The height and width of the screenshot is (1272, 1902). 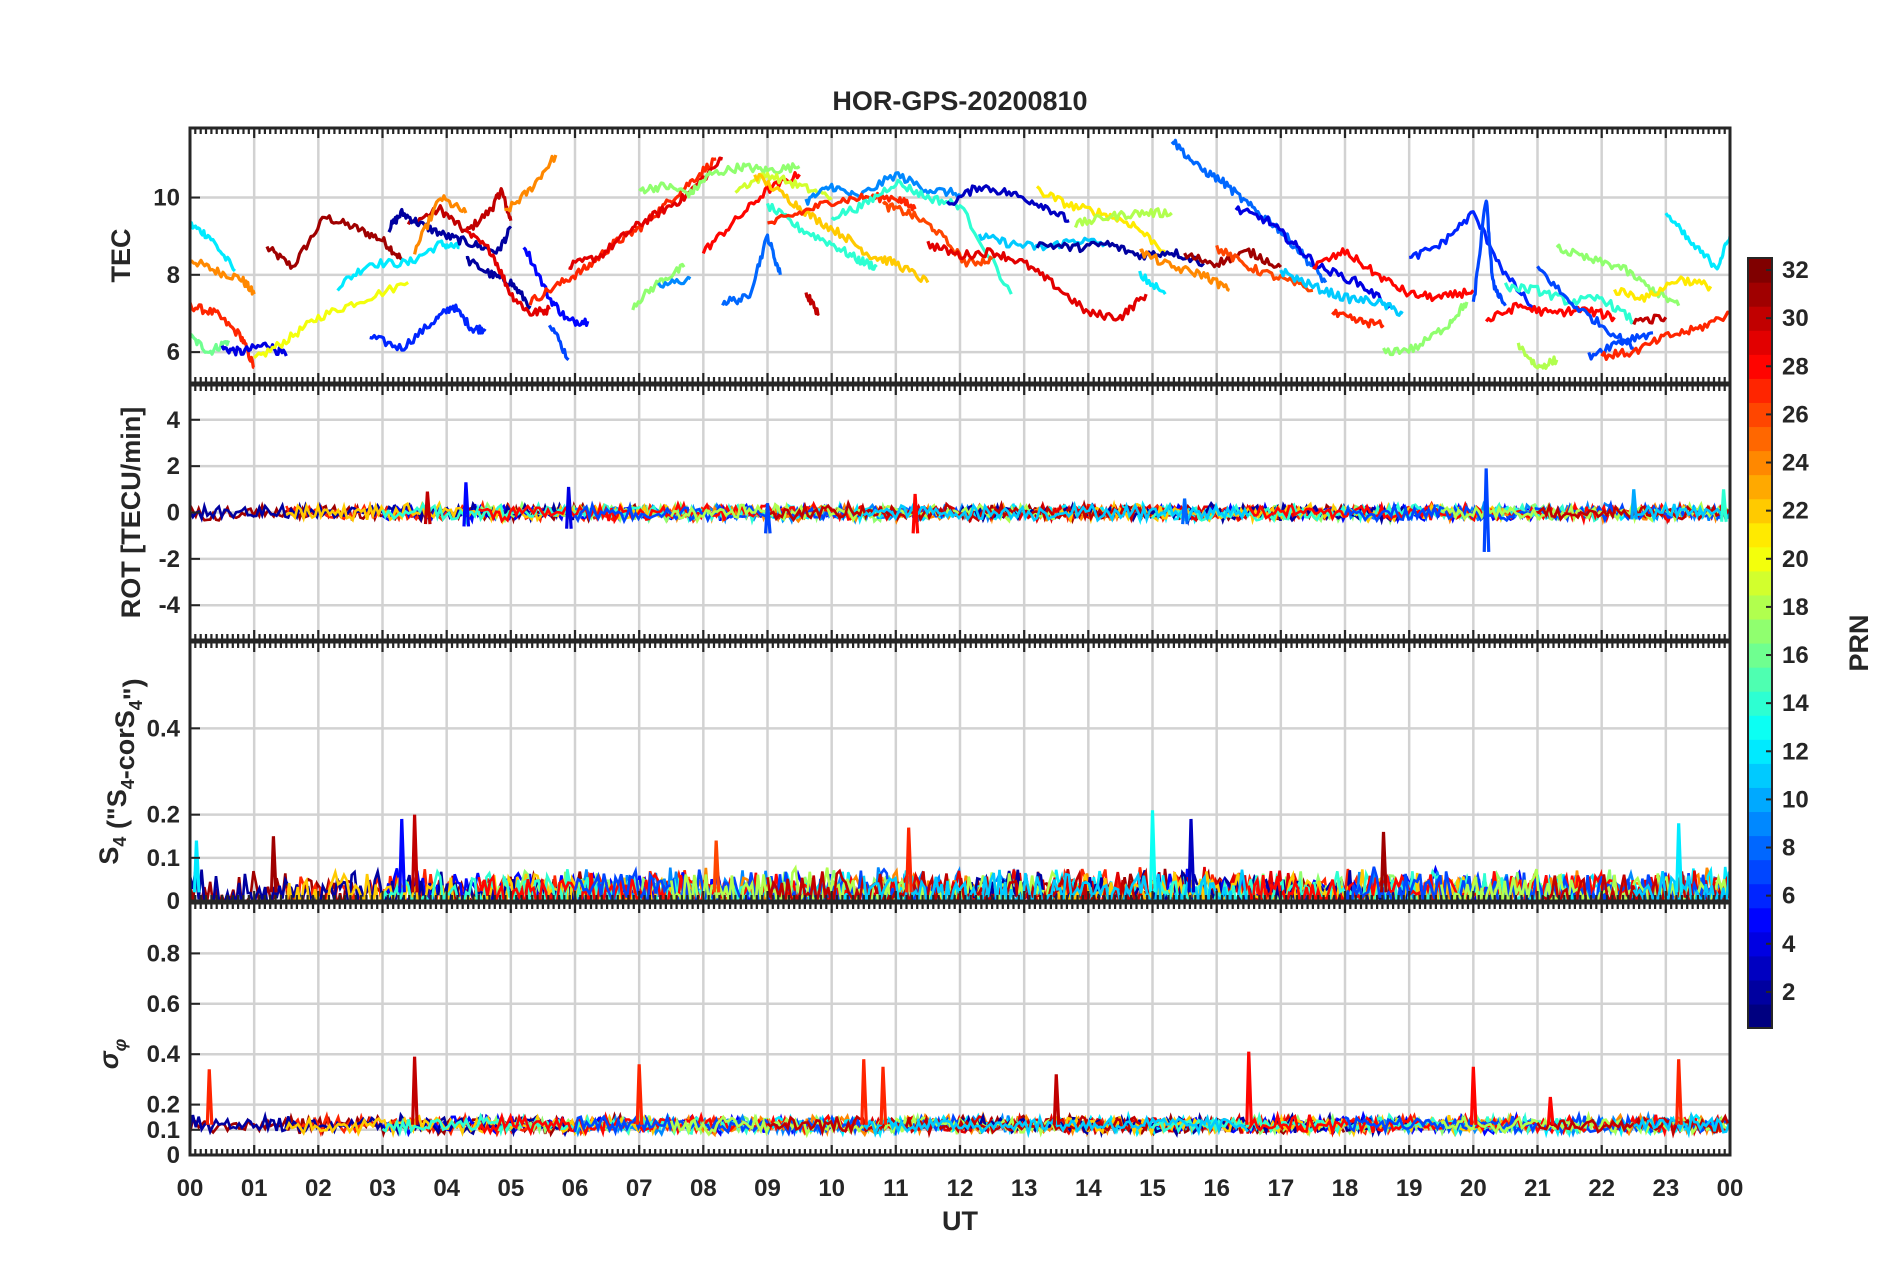 I want to click on colorbar-tick-label: 6, so click(x=1788, y=896).